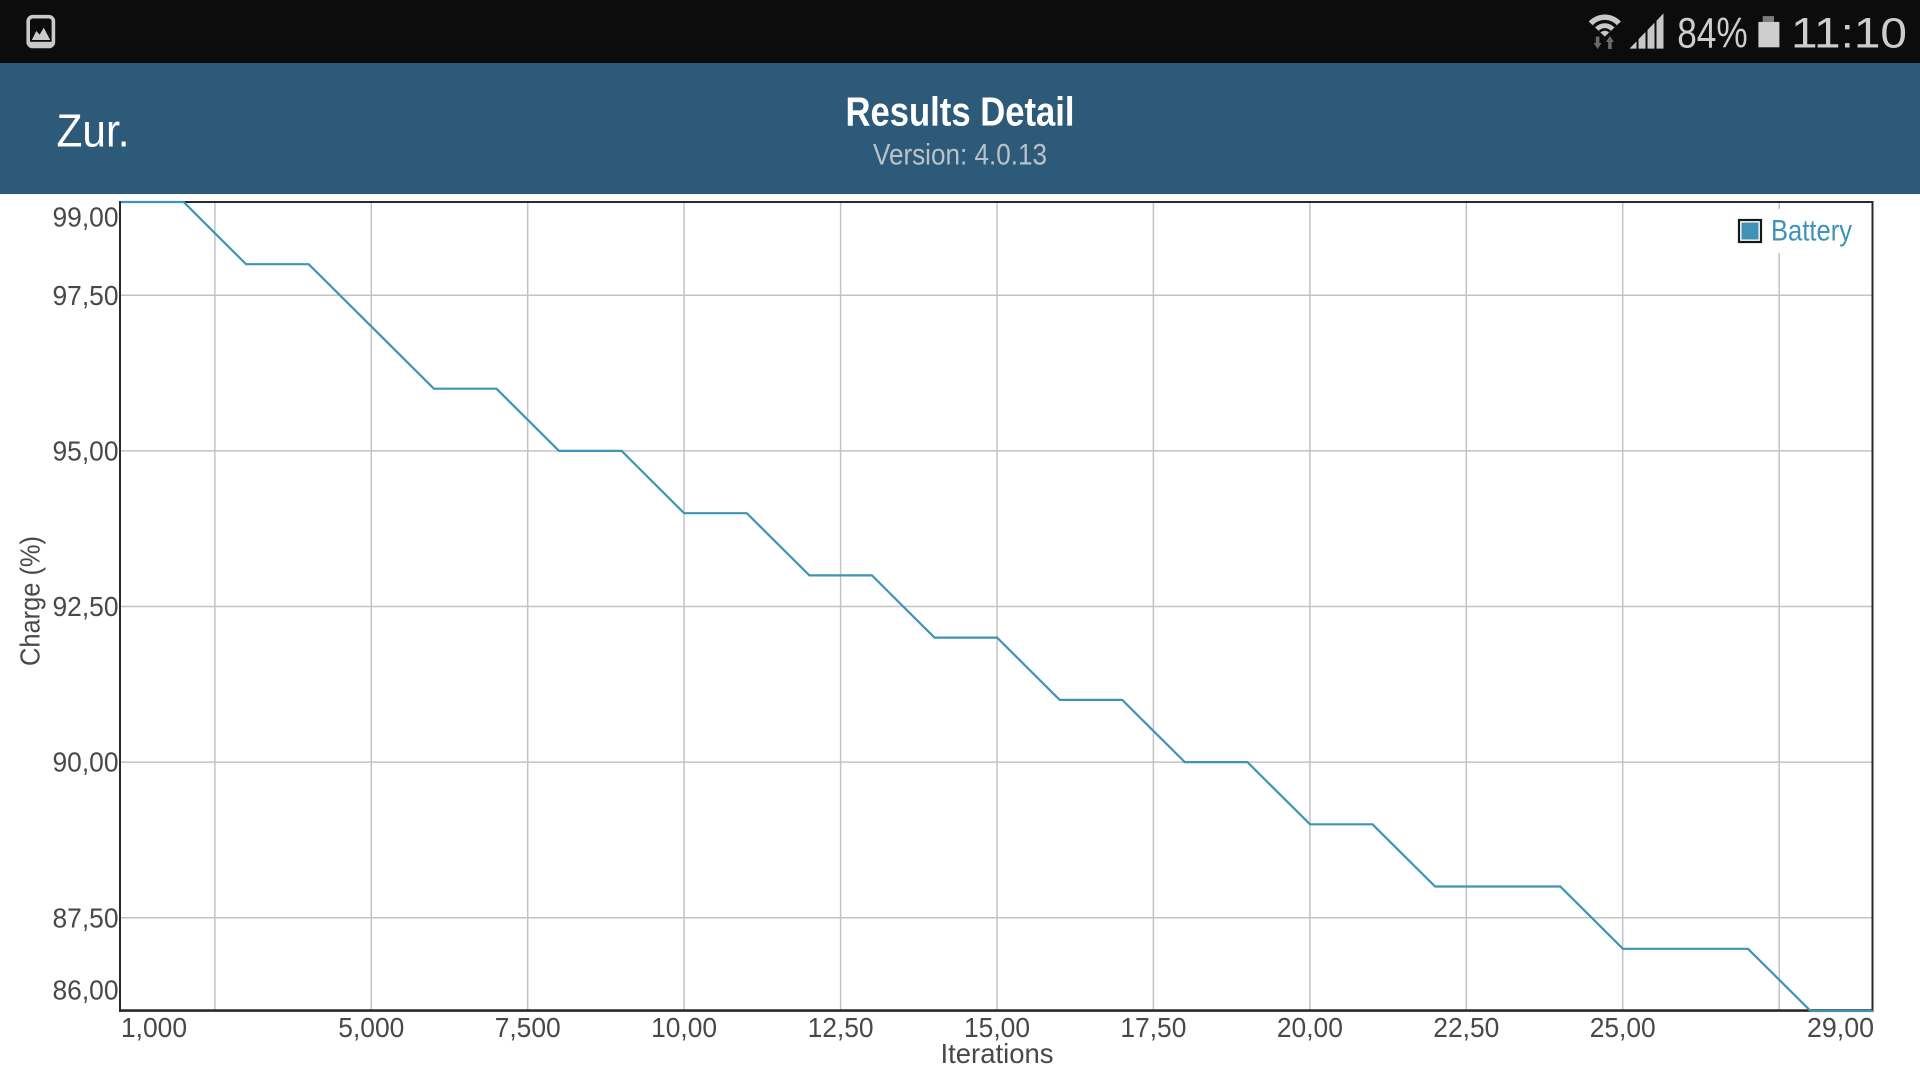 This screenshot has width=1920, height=1080. What do you see at coordinates (1811, 231) in the screenshot?
I see `svg-text: Battery` at bounding box center [1811, 231].